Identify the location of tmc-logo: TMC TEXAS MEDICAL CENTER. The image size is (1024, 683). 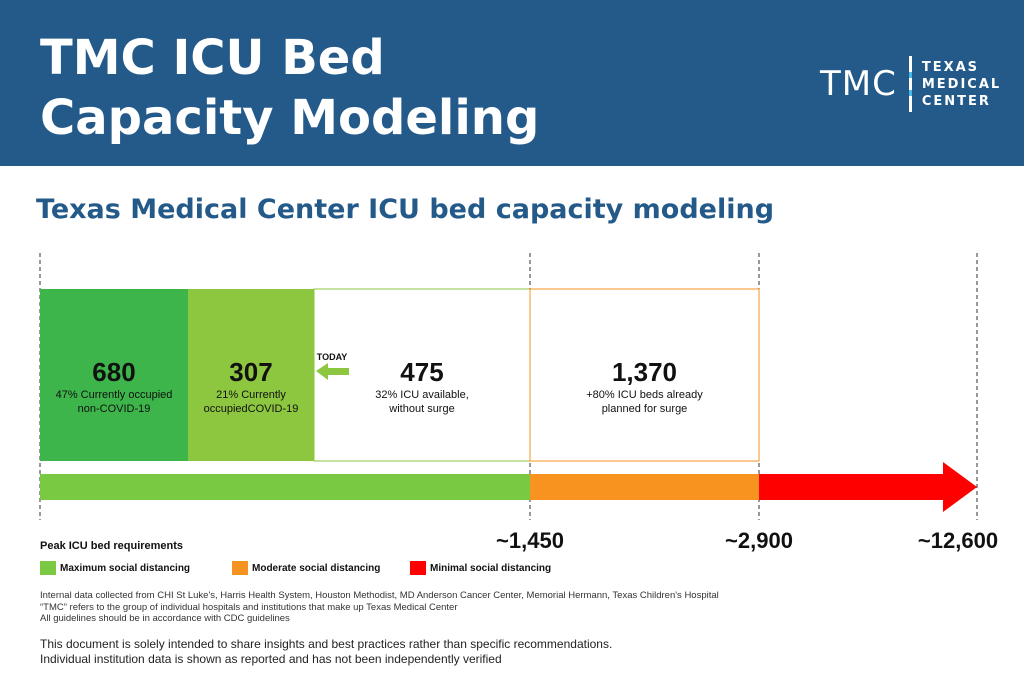
(910, 84).